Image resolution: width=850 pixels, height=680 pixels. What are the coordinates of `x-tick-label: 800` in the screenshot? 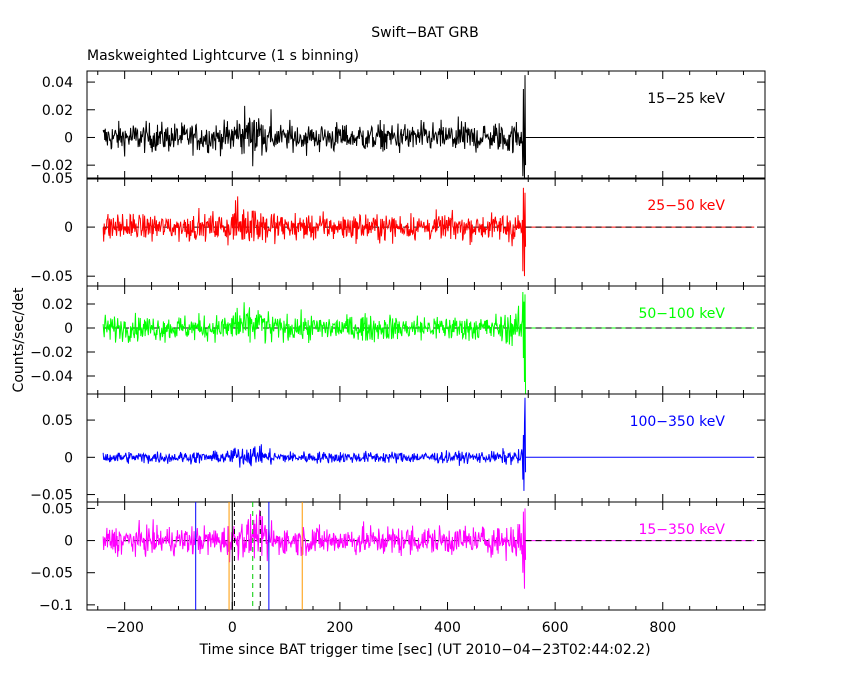 It's located at (662, 628).